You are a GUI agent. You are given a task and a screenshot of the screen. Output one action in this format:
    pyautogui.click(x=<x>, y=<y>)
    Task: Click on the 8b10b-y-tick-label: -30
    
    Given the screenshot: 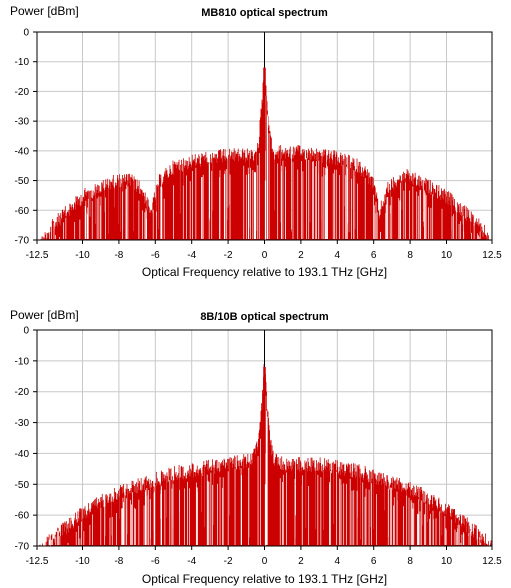 What is the action you would take?
    pyautogui.click(x=22, y=423)
    